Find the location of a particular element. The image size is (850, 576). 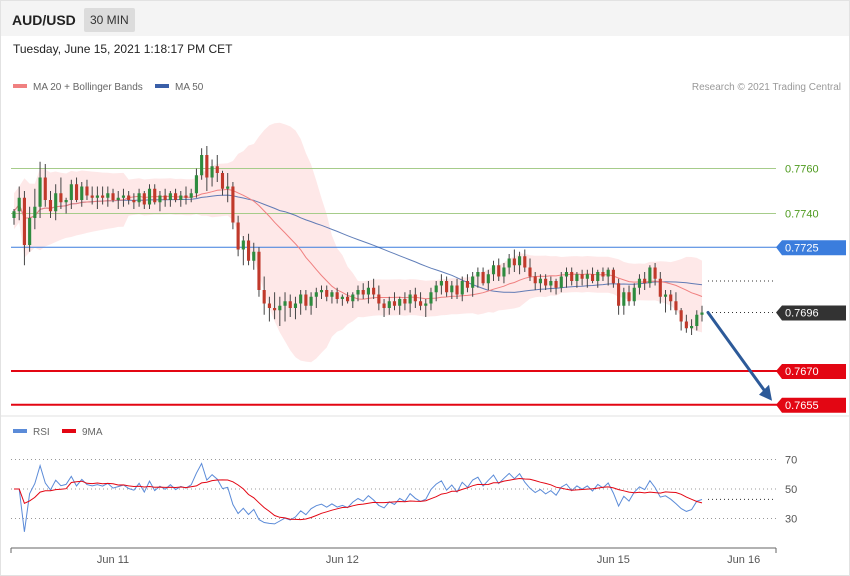

level-resistance: 0.7760 is located at coordinates (415, 170).